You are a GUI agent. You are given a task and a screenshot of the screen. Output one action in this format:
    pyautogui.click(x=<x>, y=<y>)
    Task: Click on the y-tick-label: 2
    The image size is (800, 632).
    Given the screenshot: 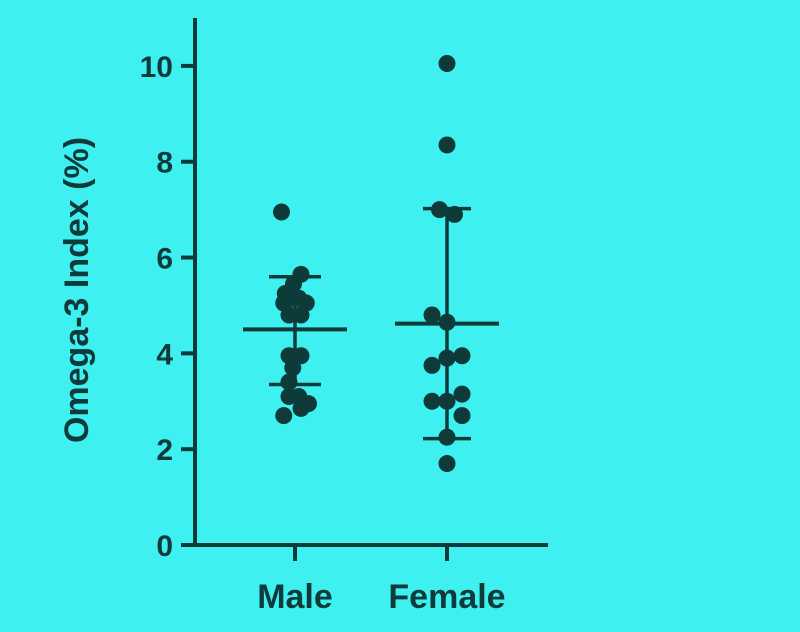 What is the action you would take?
    pyautogui.click(x=164, y=450)
    